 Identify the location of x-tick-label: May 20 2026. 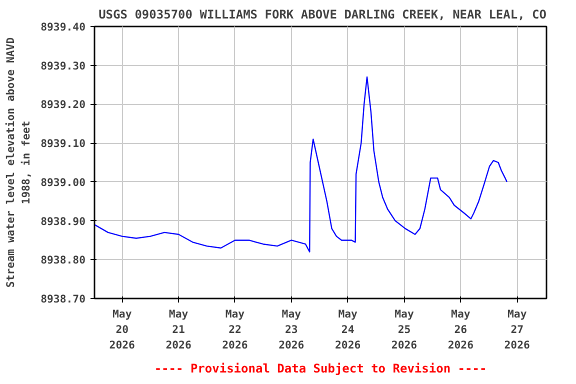
(122, 330).